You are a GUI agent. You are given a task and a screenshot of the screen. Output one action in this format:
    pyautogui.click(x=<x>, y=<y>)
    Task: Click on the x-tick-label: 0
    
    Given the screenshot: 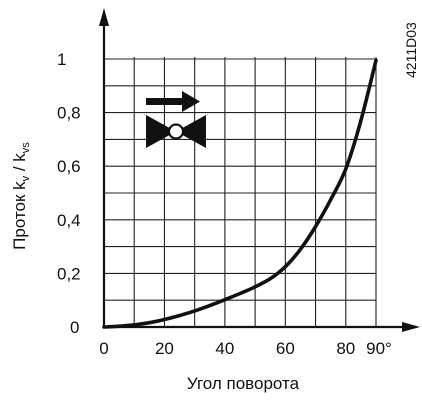 What is the action you would take?
    pyautogui.click(x=103, y=348)
    